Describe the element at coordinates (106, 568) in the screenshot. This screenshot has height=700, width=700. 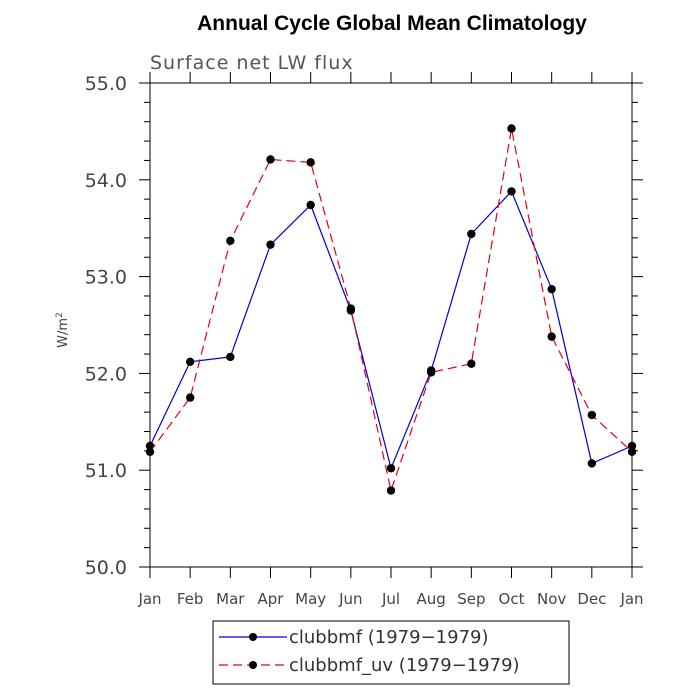
I see `y-tick-label: 50.0` at that location.